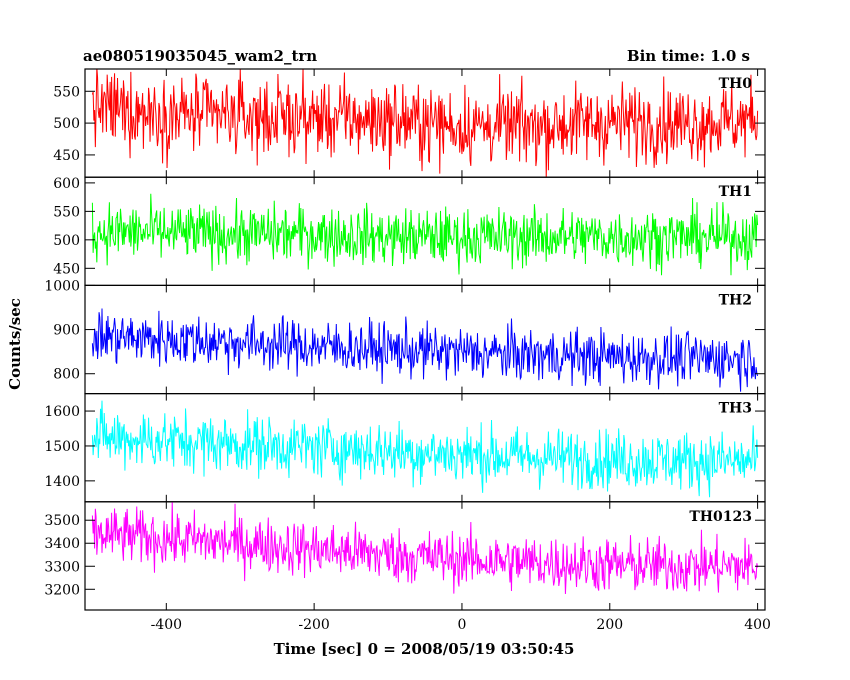  I want to click on panel-label: TH3, so click(735, 409).